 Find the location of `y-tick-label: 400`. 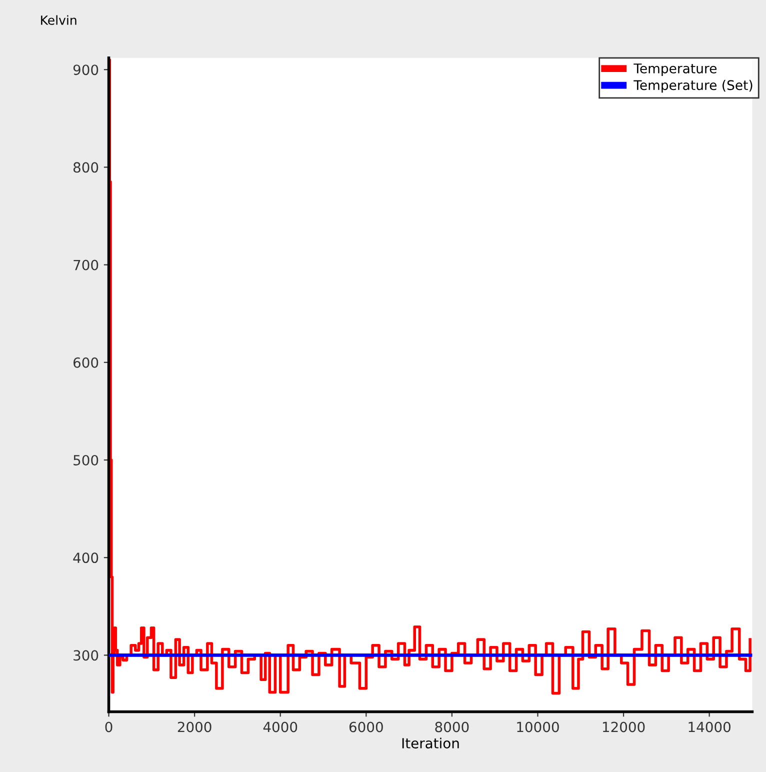

y-tick-label: 400 is located at coordinates (85, 558).